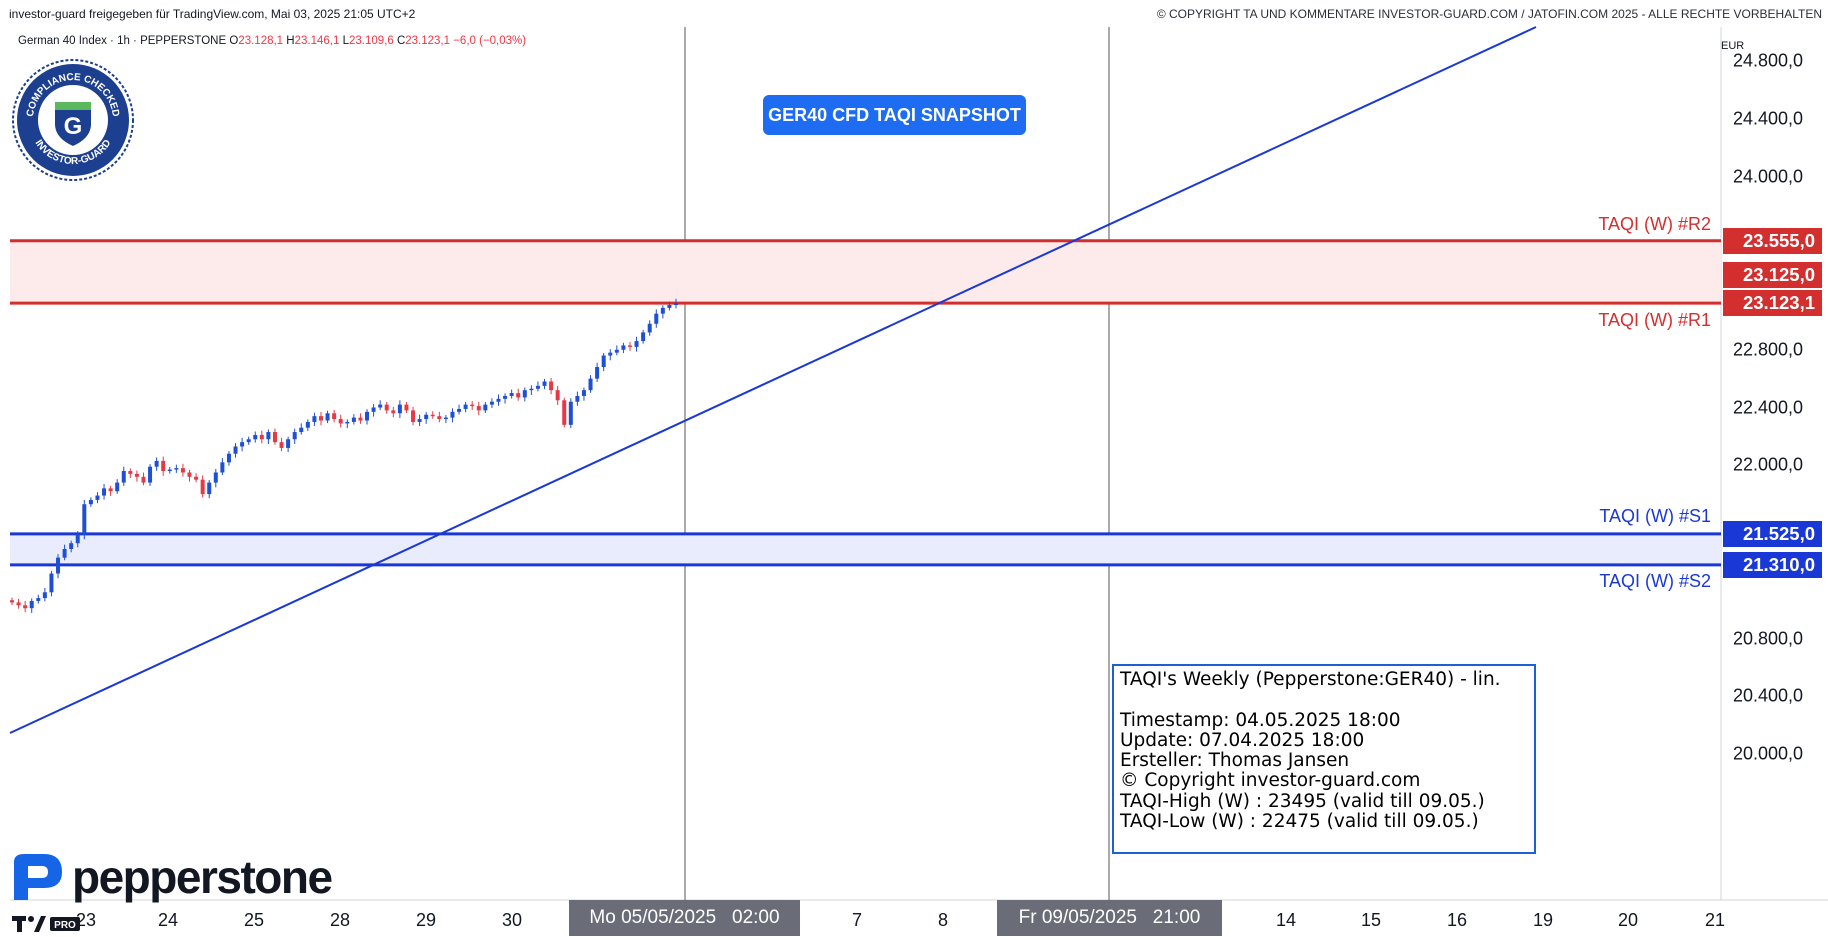 This screenshot has width=1828, height=937. What do you see at coordinates (1109, 918) in the screenshot?
I see `x-highlight-date: Fr 09/05/2025 21:00` at bounding box center [1109, 918].